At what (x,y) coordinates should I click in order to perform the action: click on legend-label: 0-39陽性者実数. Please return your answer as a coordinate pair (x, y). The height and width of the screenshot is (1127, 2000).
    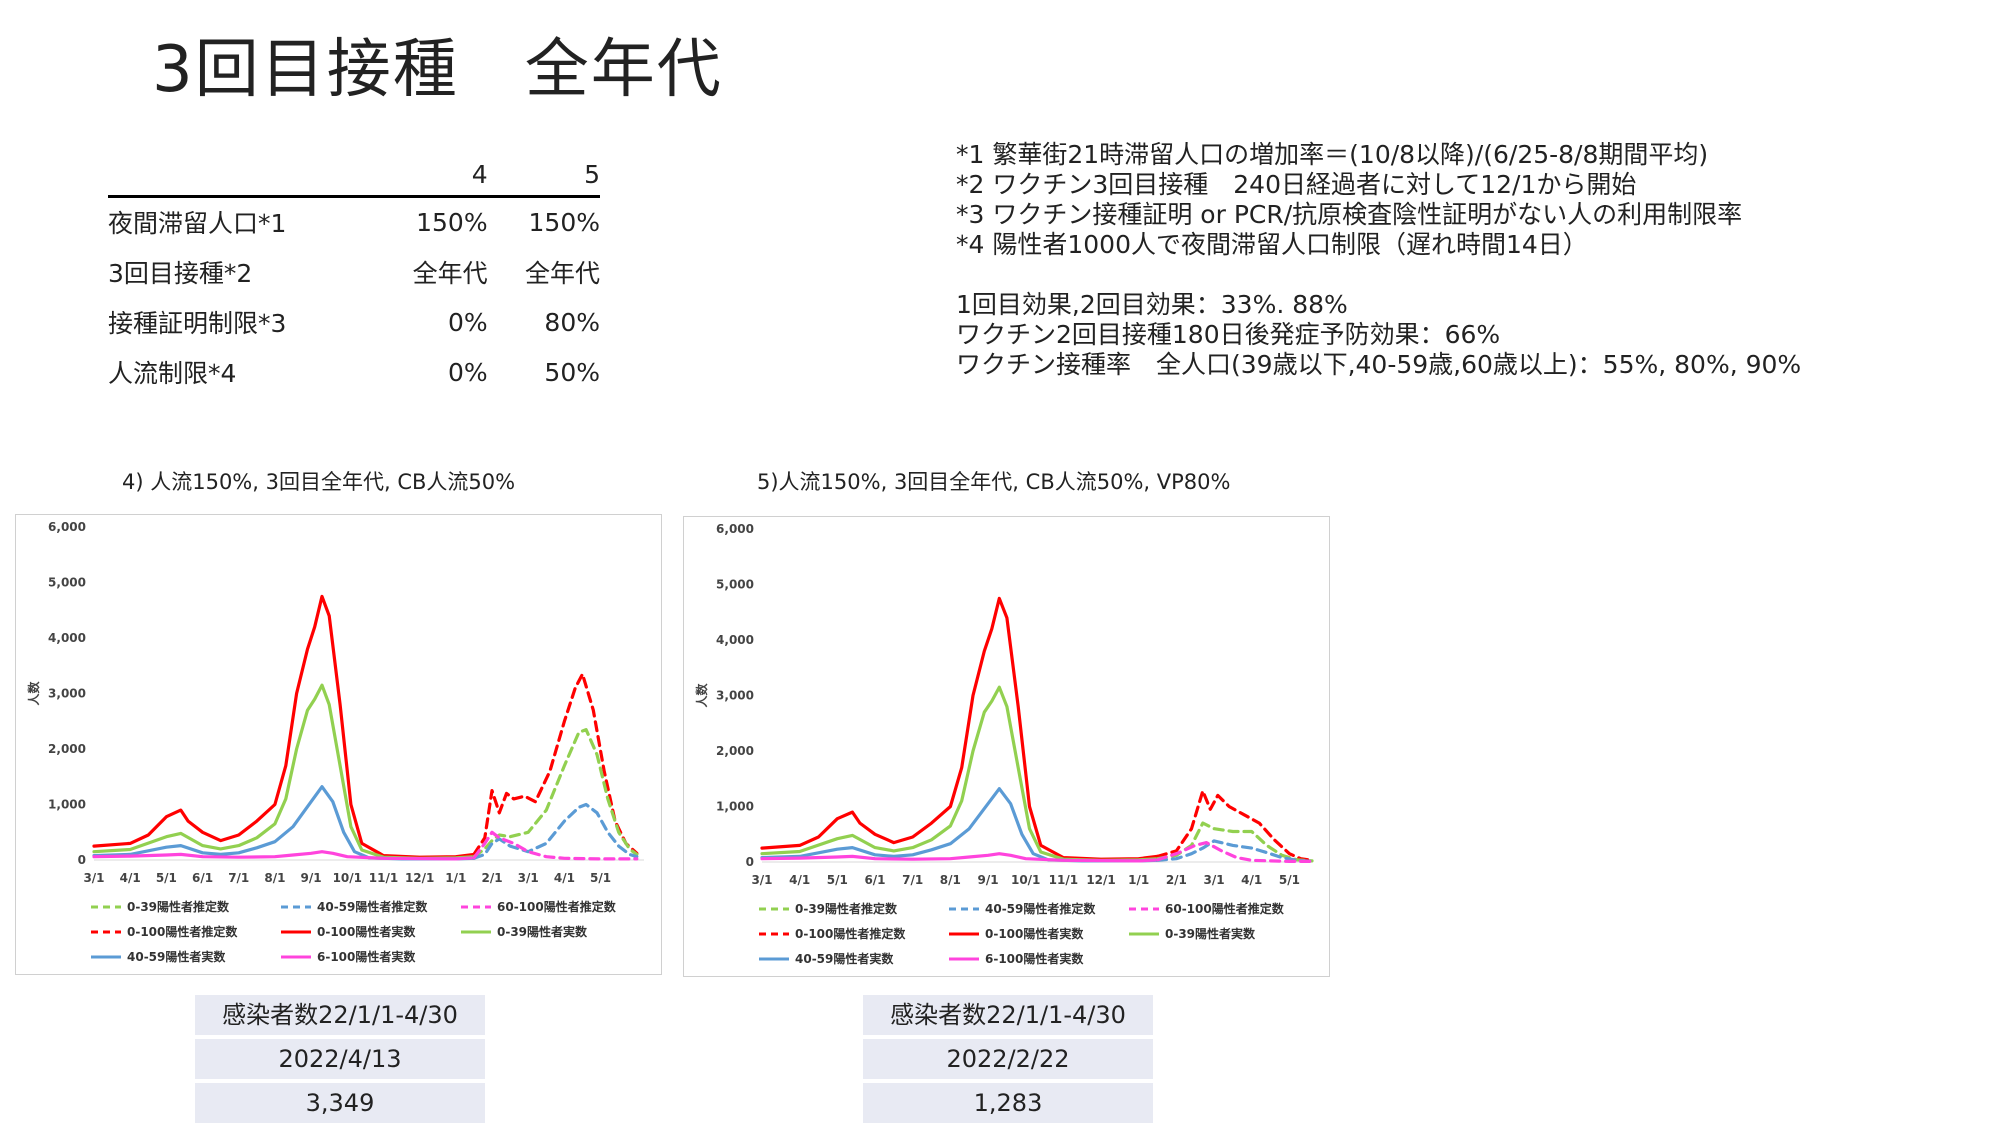
    Looking at the image, I should click on (1210, 933).